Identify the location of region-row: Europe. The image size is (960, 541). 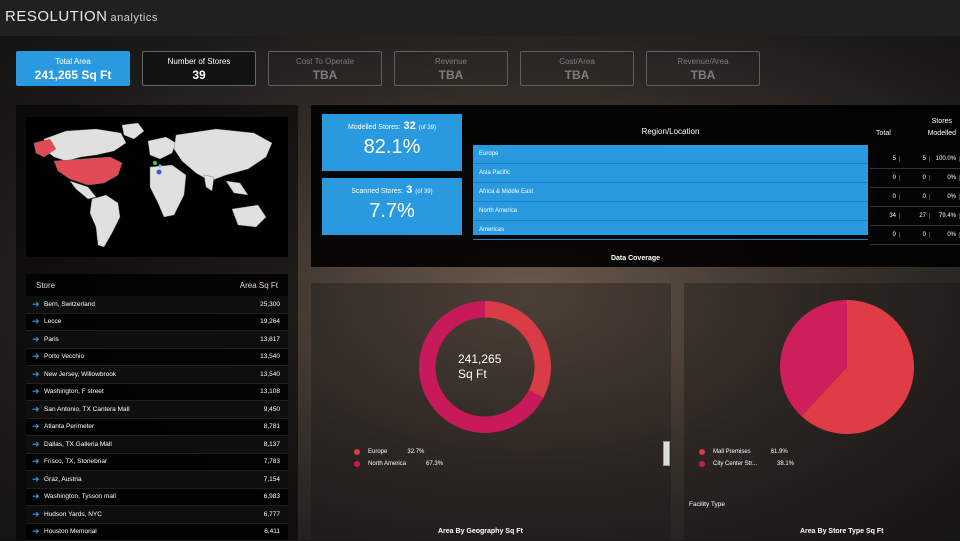
(670, 154).